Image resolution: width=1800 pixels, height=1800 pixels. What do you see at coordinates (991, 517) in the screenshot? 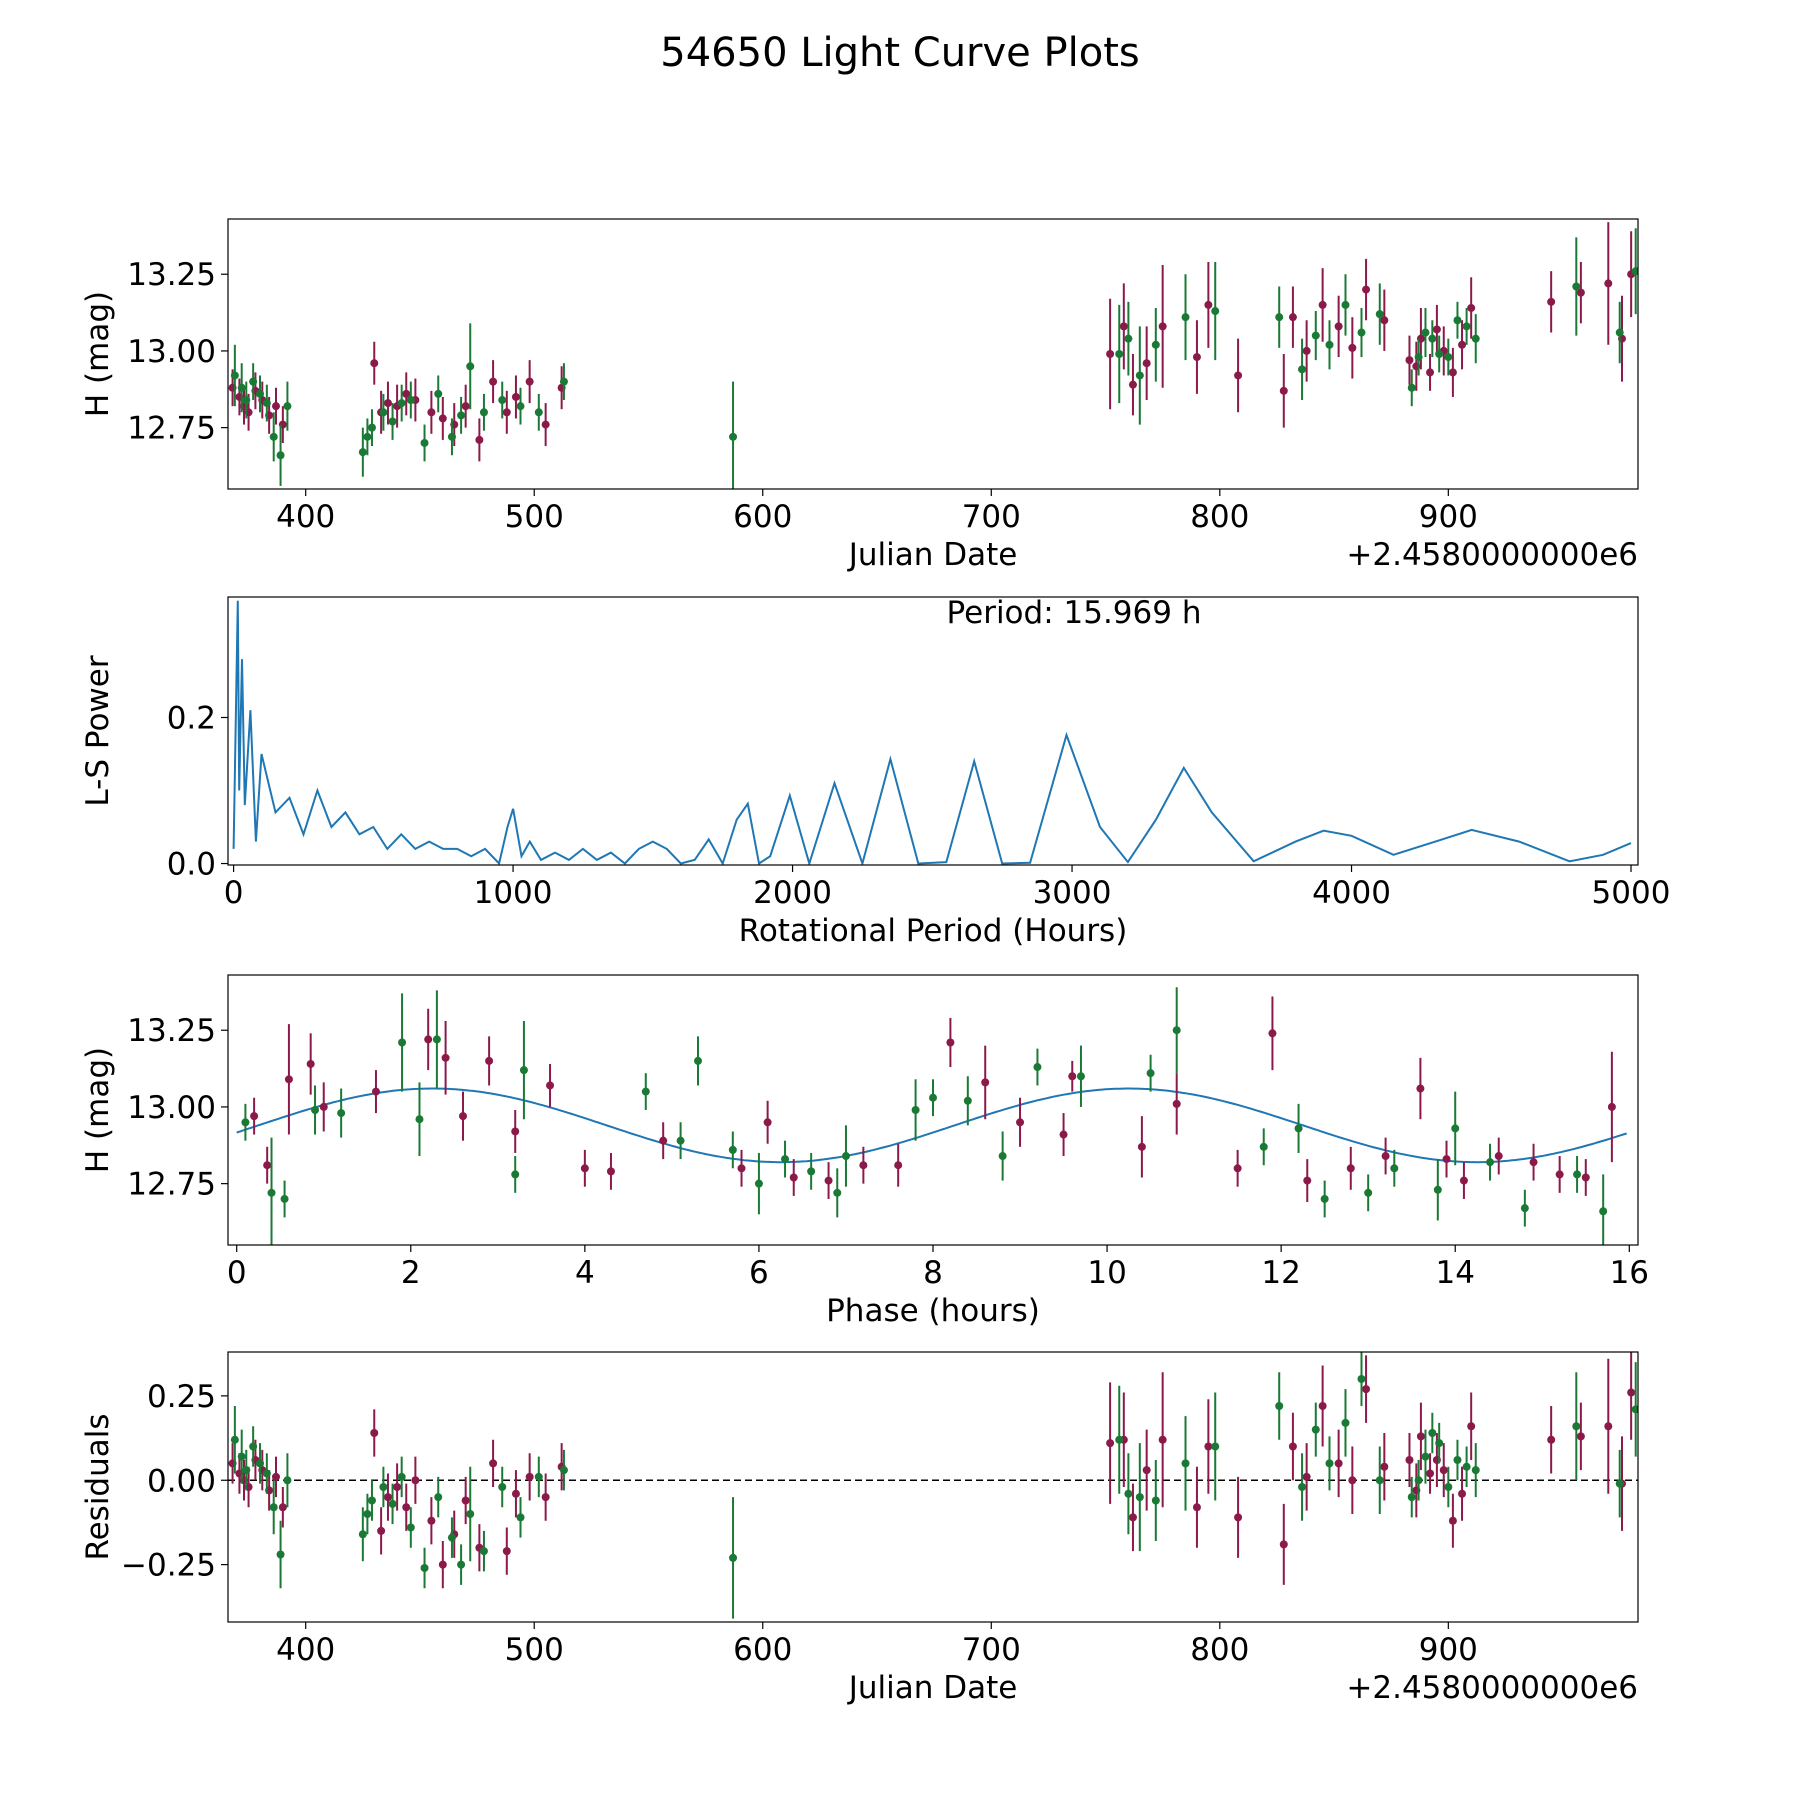
I see `x-tick-label: 700` at bounding box center [991, 517].